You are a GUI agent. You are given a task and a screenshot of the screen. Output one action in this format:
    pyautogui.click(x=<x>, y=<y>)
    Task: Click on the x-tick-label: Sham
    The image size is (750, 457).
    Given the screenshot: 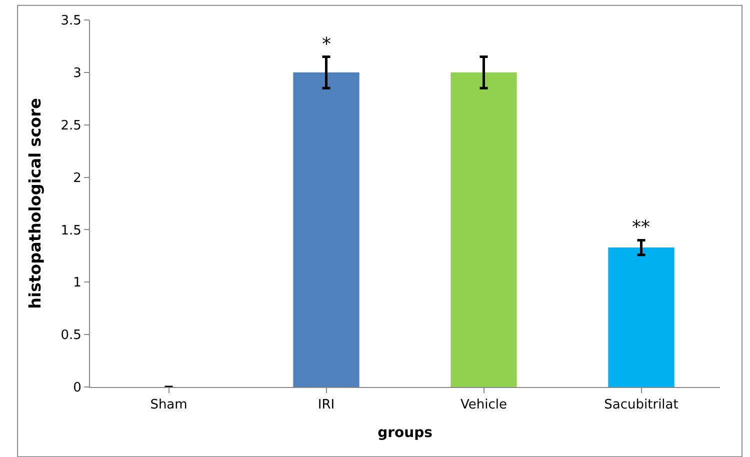 What is the action you would take?
    pyautogui.click(x=169, y=405)
    